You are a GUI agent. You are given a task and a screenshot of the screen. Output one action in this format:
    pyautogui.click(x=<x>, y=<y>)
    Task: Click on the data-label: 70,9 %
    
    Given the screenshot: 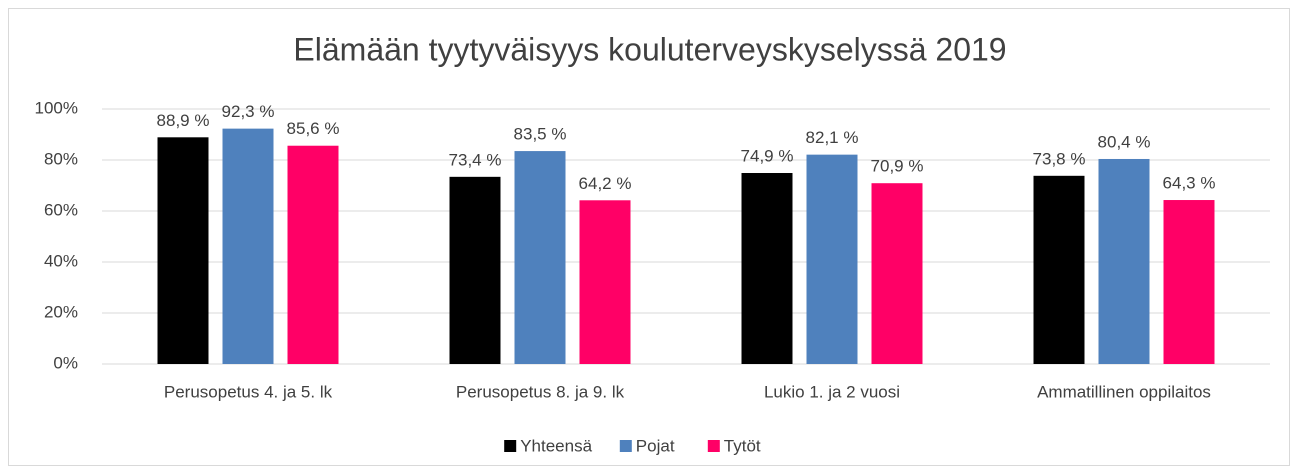 What is the action you would take?
    pyautogui.click(x=897, y=166)
    